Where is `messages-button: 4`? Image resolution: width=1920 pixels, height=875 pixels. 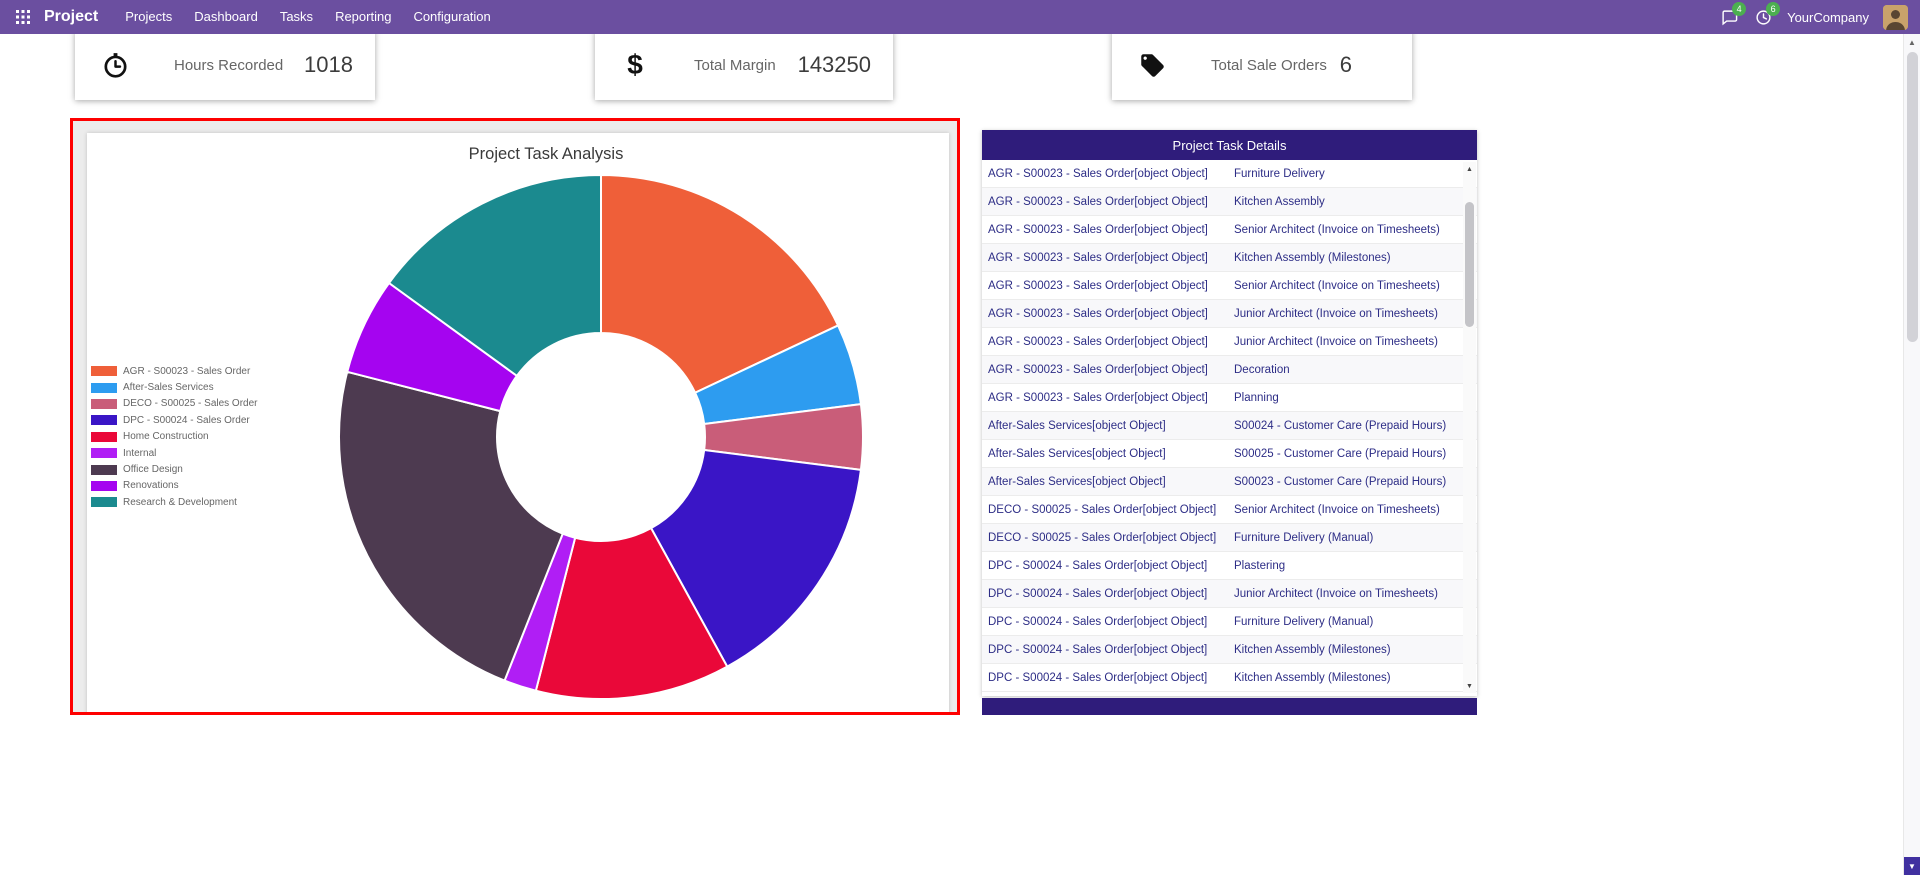 messages-button: 4 is located at coordinates (1733, 14).